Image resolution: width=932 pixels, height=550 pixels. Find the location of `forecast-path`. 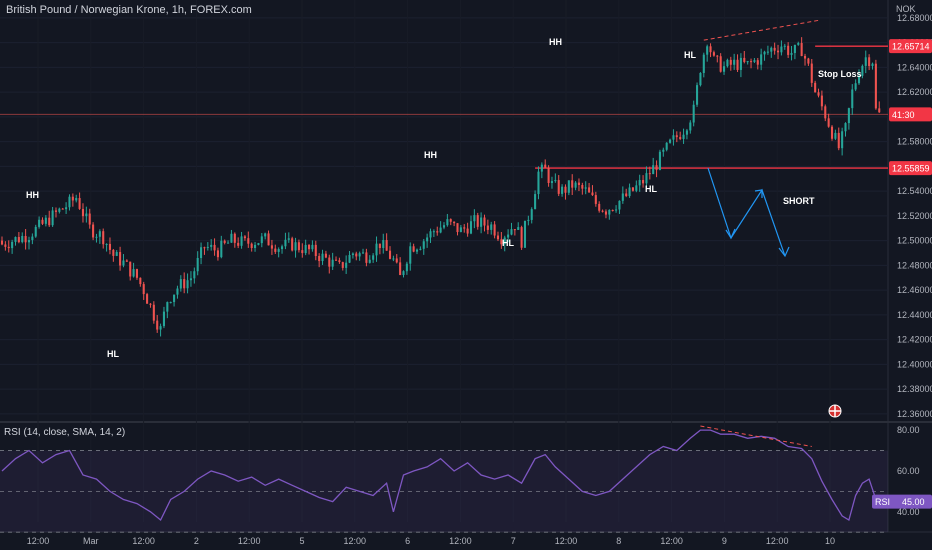

forecast-path is located at coordinates (746, 212).